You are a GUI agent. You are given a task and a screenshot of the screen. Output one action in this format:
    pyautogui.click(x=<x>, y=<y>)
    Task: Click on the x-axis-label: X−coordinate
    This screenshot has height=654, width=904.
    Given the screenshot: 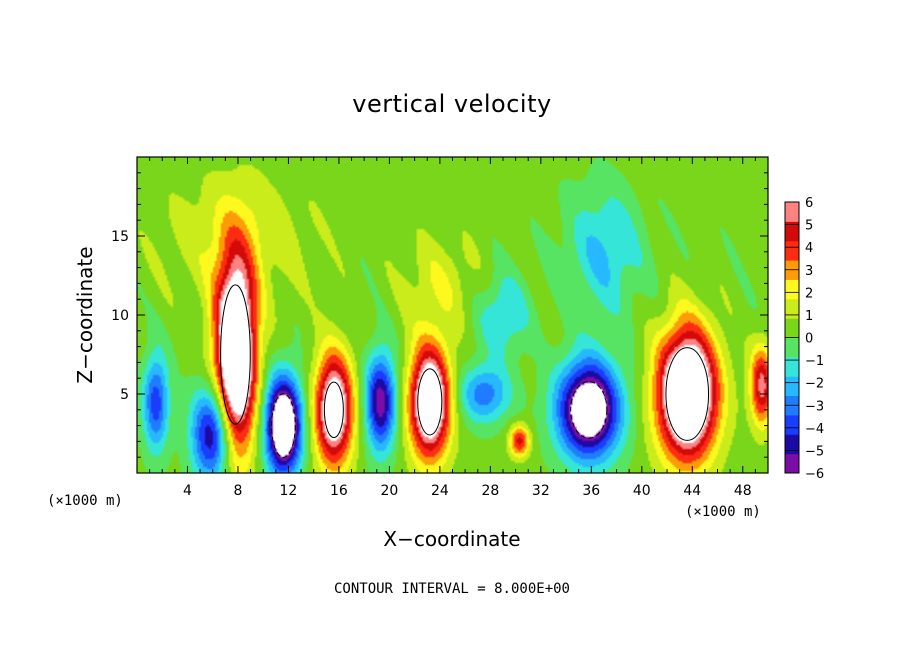 What is the action you would take?
    pyautogui.click(x=451, y=539)
    